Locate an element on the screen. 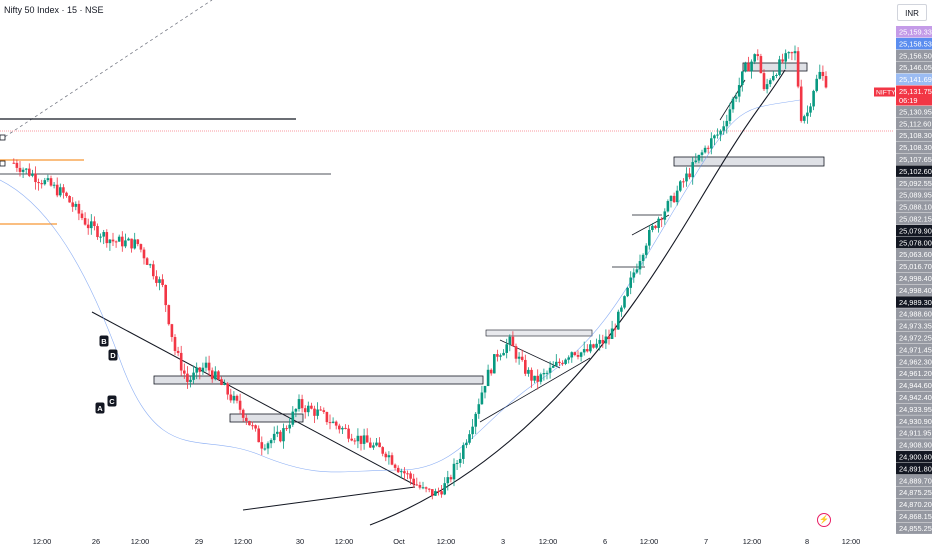 The image size is (932, 555). price-label: 24,870.20 is located at coordinates (915, 504).